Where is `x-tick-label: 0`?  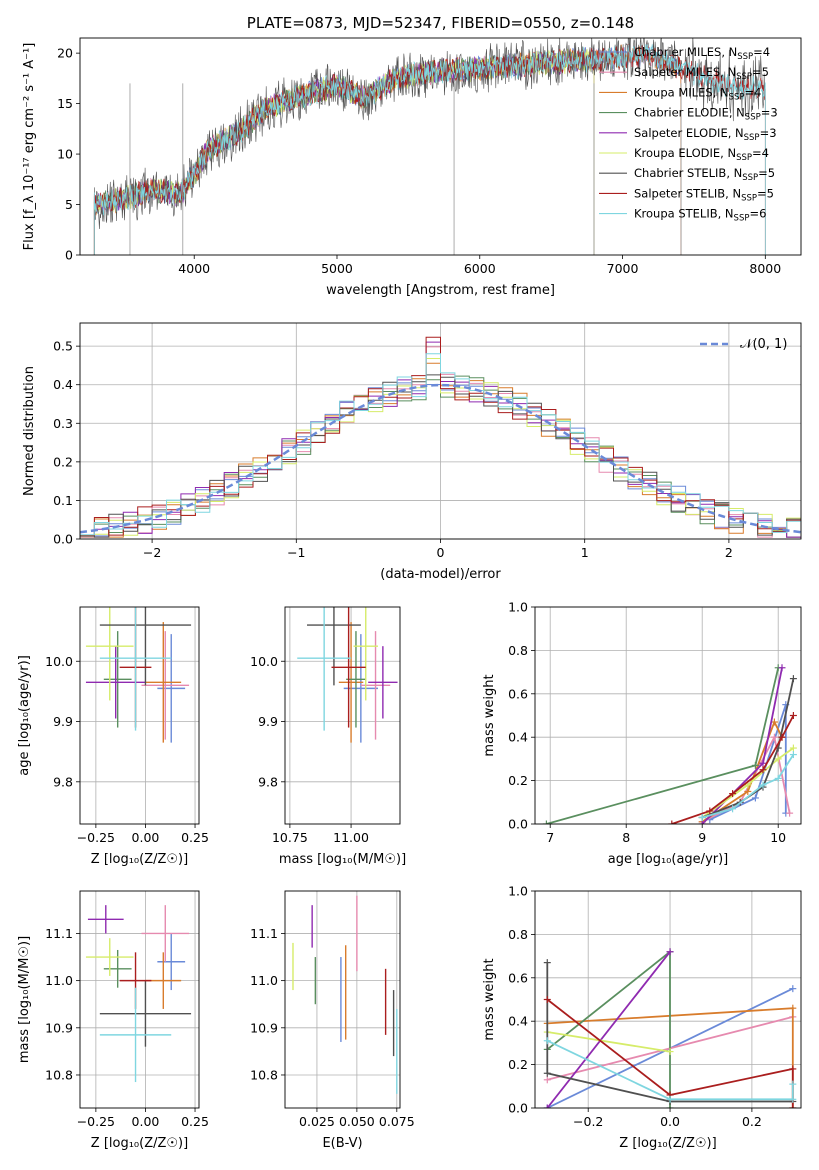 x-tick-label: 0 is located at coordinates (441, 552).